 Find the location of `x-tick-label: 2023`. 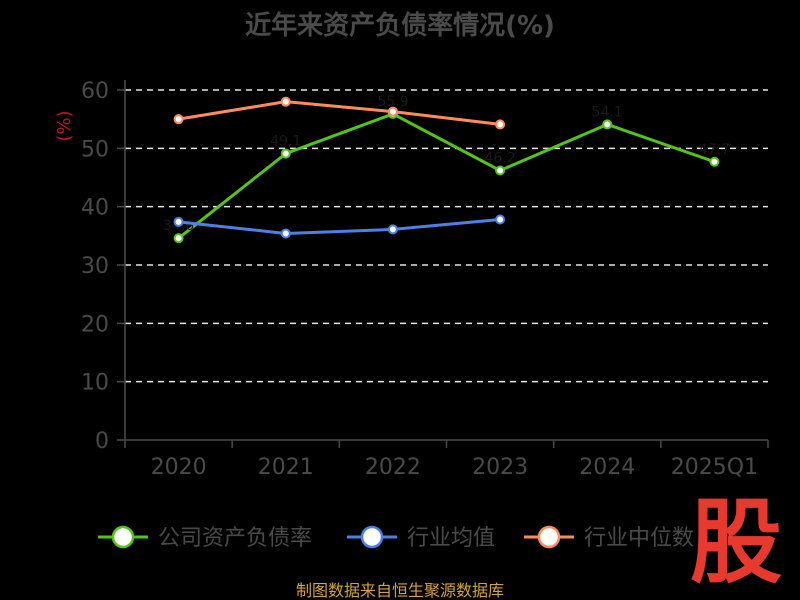

x-tick-label: 2023 is located at coordinates (500, 467).